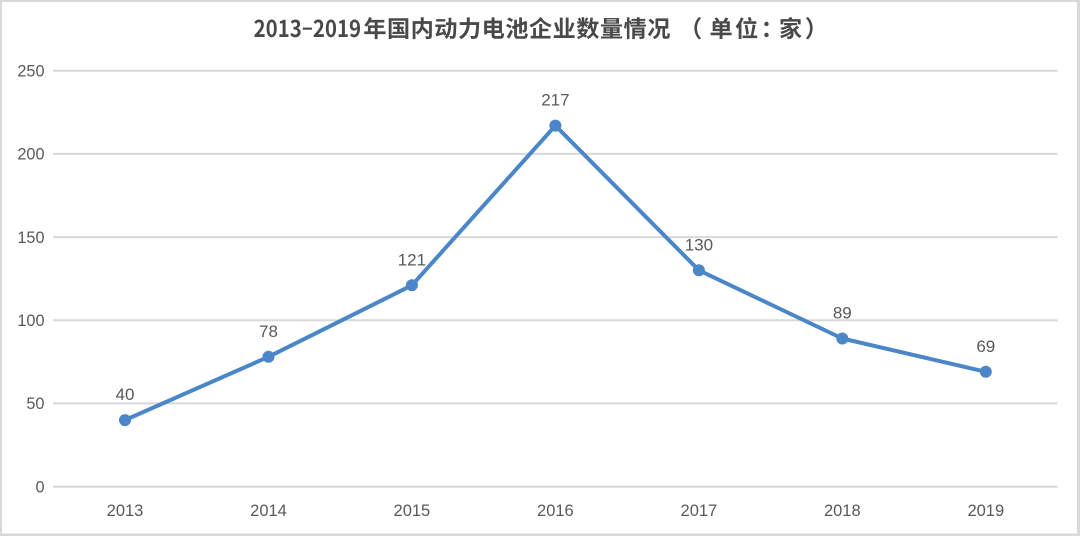 The image size is (1080, 541). What do you see at coordinates (30, 155) in the screenshot?
I see `svg-text: 200` at bounding box center [30, 155].